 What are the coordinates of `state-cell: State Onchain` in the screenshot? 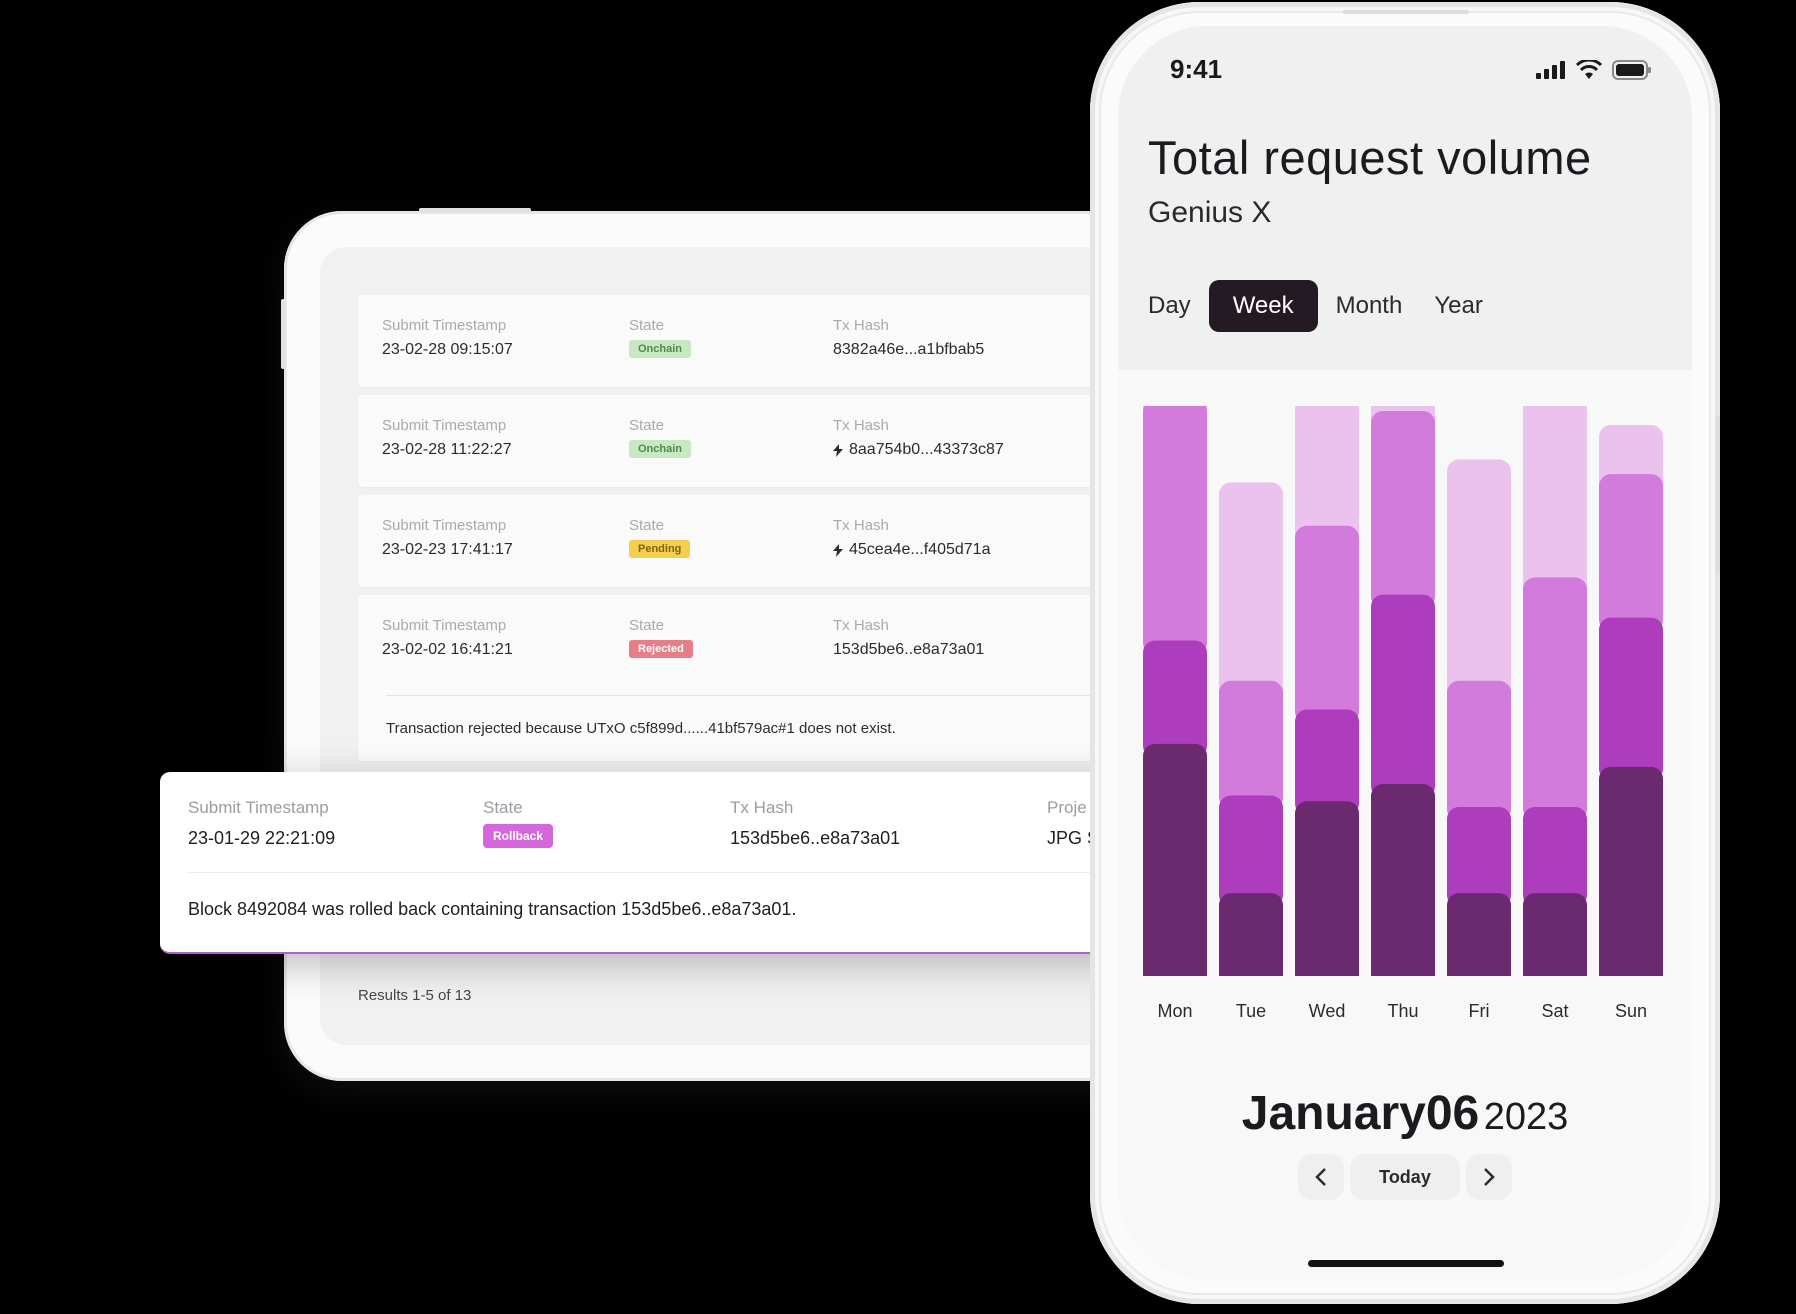 It's located at (660, 437).